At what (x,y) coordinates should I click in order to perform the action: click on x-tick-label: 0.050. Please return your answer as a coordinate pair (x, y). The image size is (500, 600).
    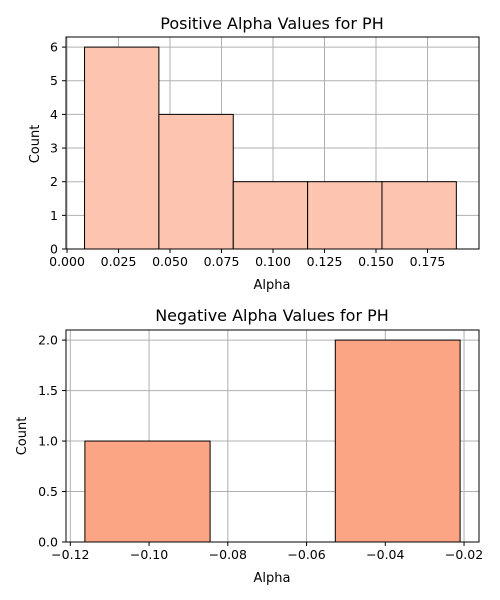
    Looking at the image, I should click on (170, 261).